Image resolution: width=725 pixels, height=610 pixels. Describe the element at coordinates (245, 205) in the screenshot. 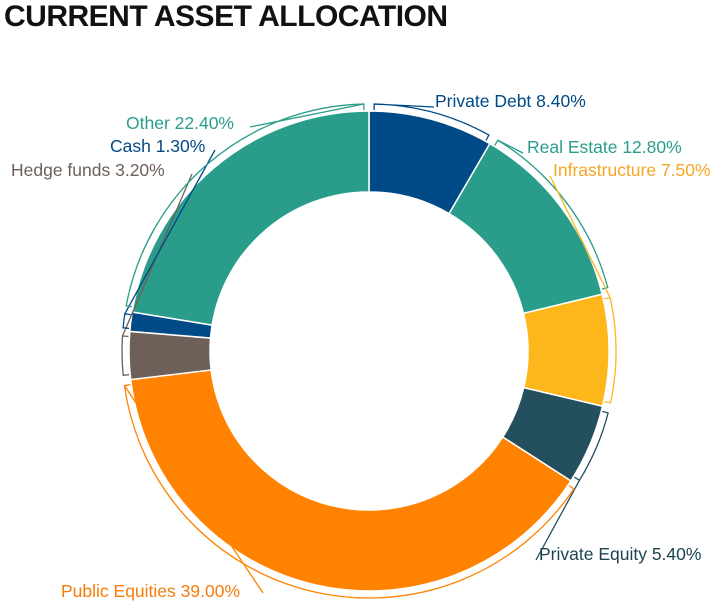

I see `leader-line-other` at that location.